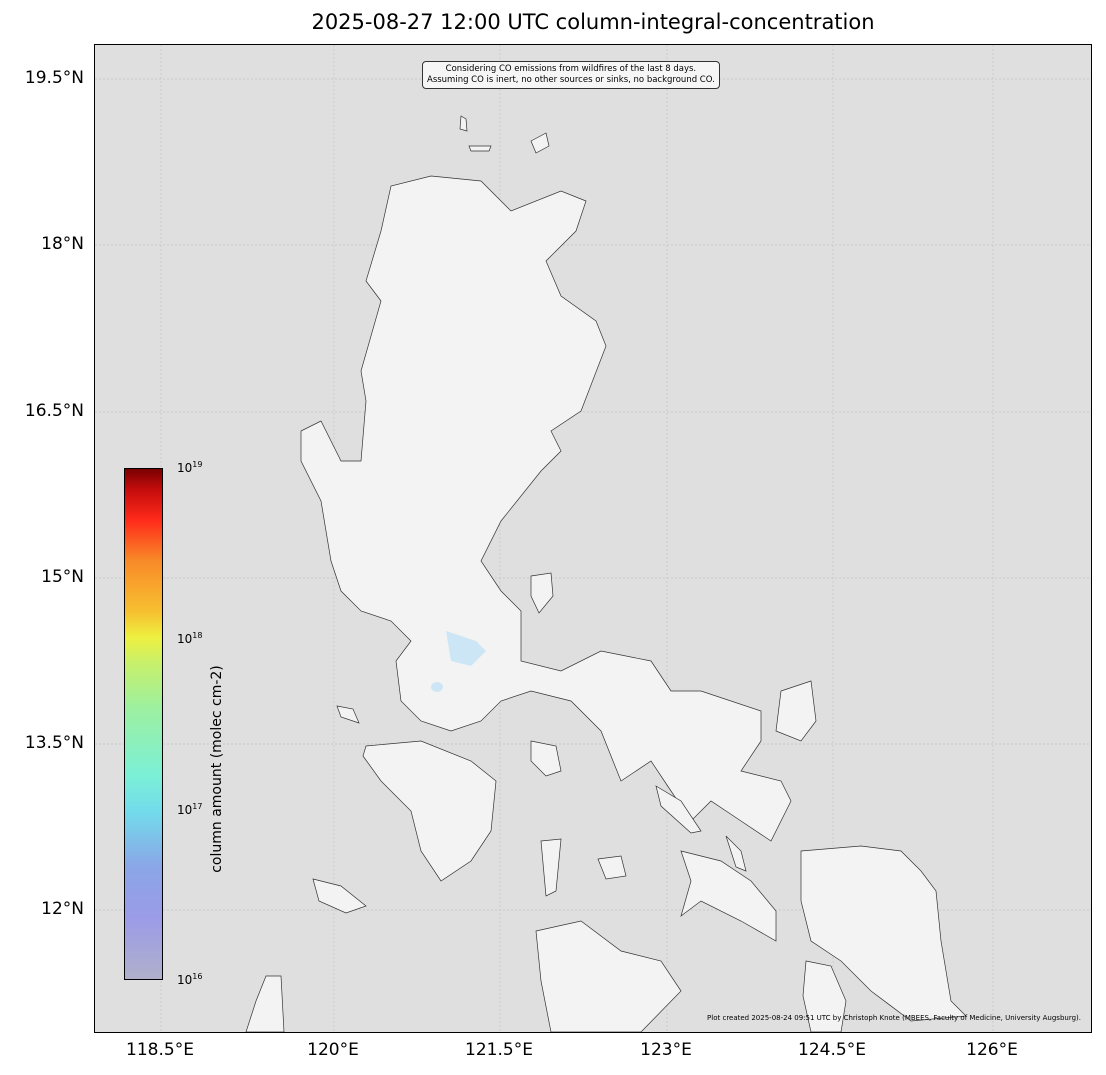 This screenshot has height=1075, width=1106. I want to click on masbate, so click(728, 896).